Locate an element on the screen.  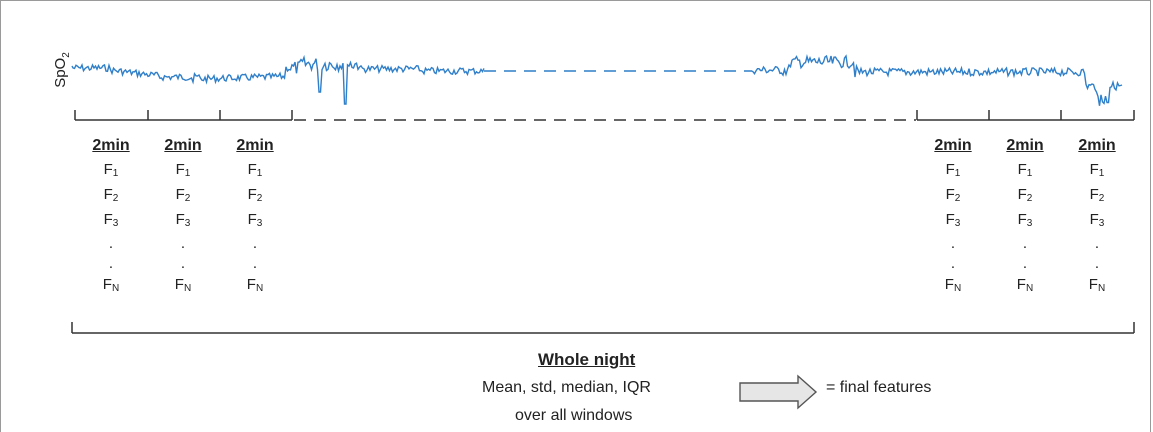
whole-night-scope: over all windows is located at coordinates (574, 415).